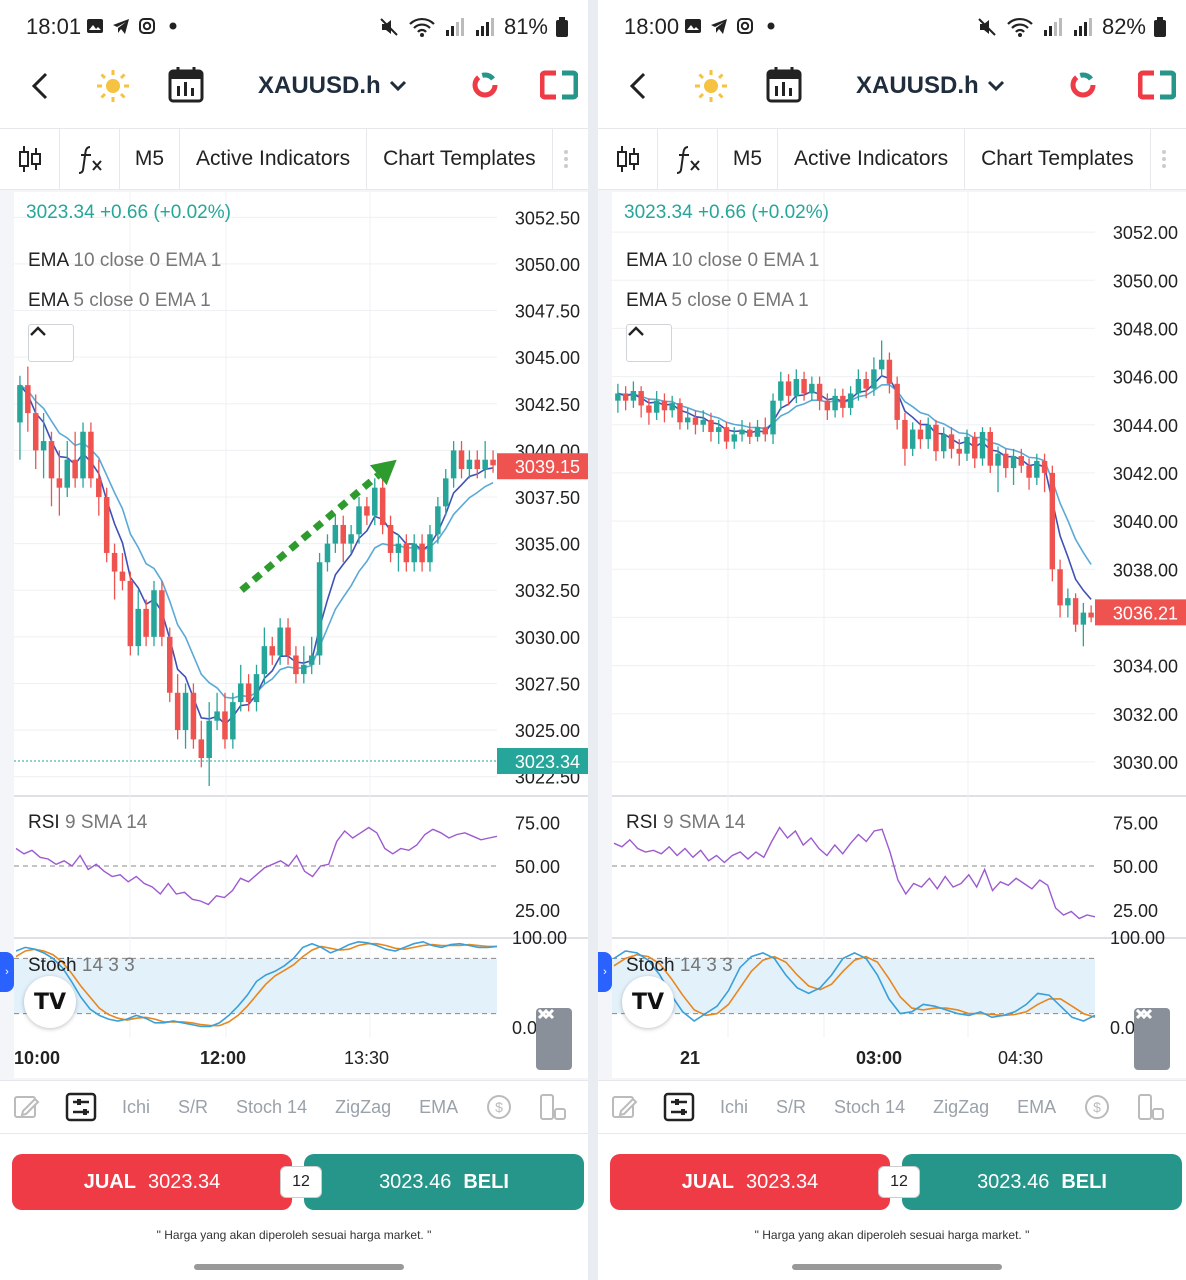  What do you see at coordinates (547, 467) in the screenshot?
I see `last-price-label: 3039.15` at bounding box center [547, 467].